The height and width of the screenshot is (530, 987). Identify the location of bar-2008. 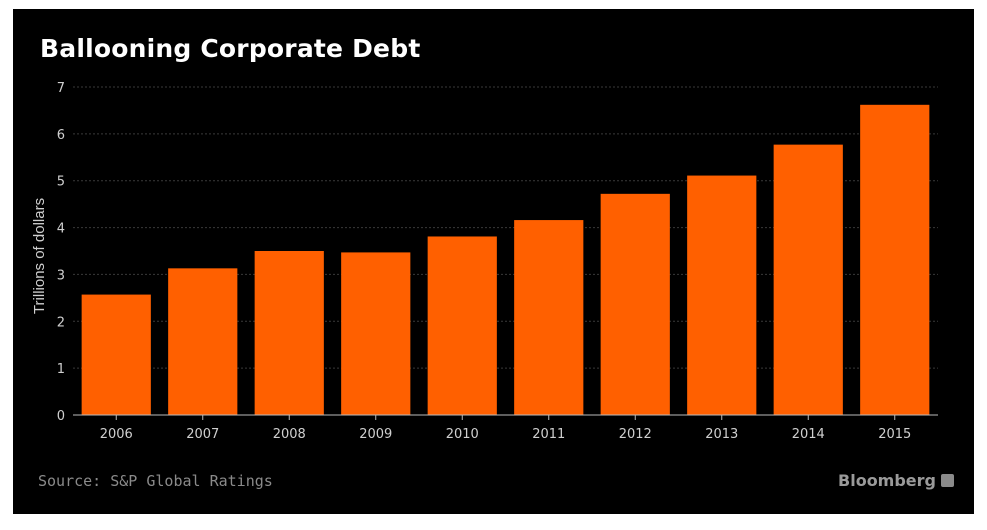
(289, 333).